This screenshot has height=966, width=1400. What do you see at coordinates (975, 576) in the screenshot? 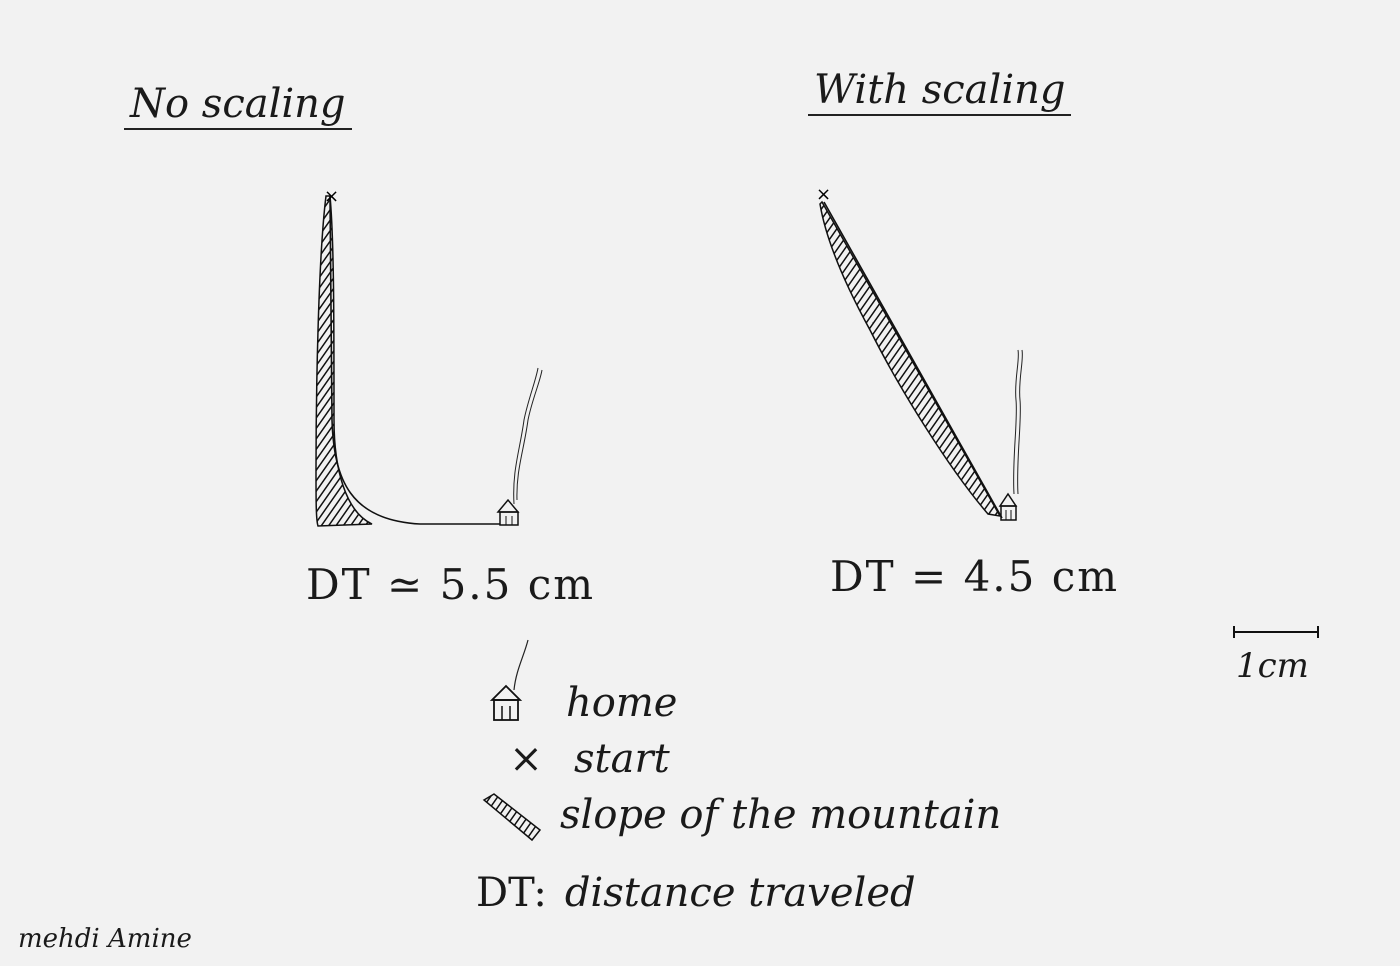
I see `dt-with-scaling: DT = 4.5 cm` at bounding box center [975, 576].